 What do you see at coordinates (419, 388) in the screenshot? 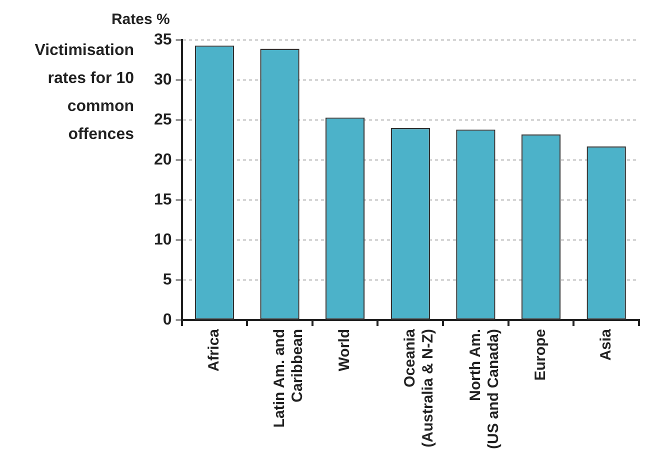
I see `x-tick-label: Oceania (Australia & N-Z)` at bounding box center [419, 388].